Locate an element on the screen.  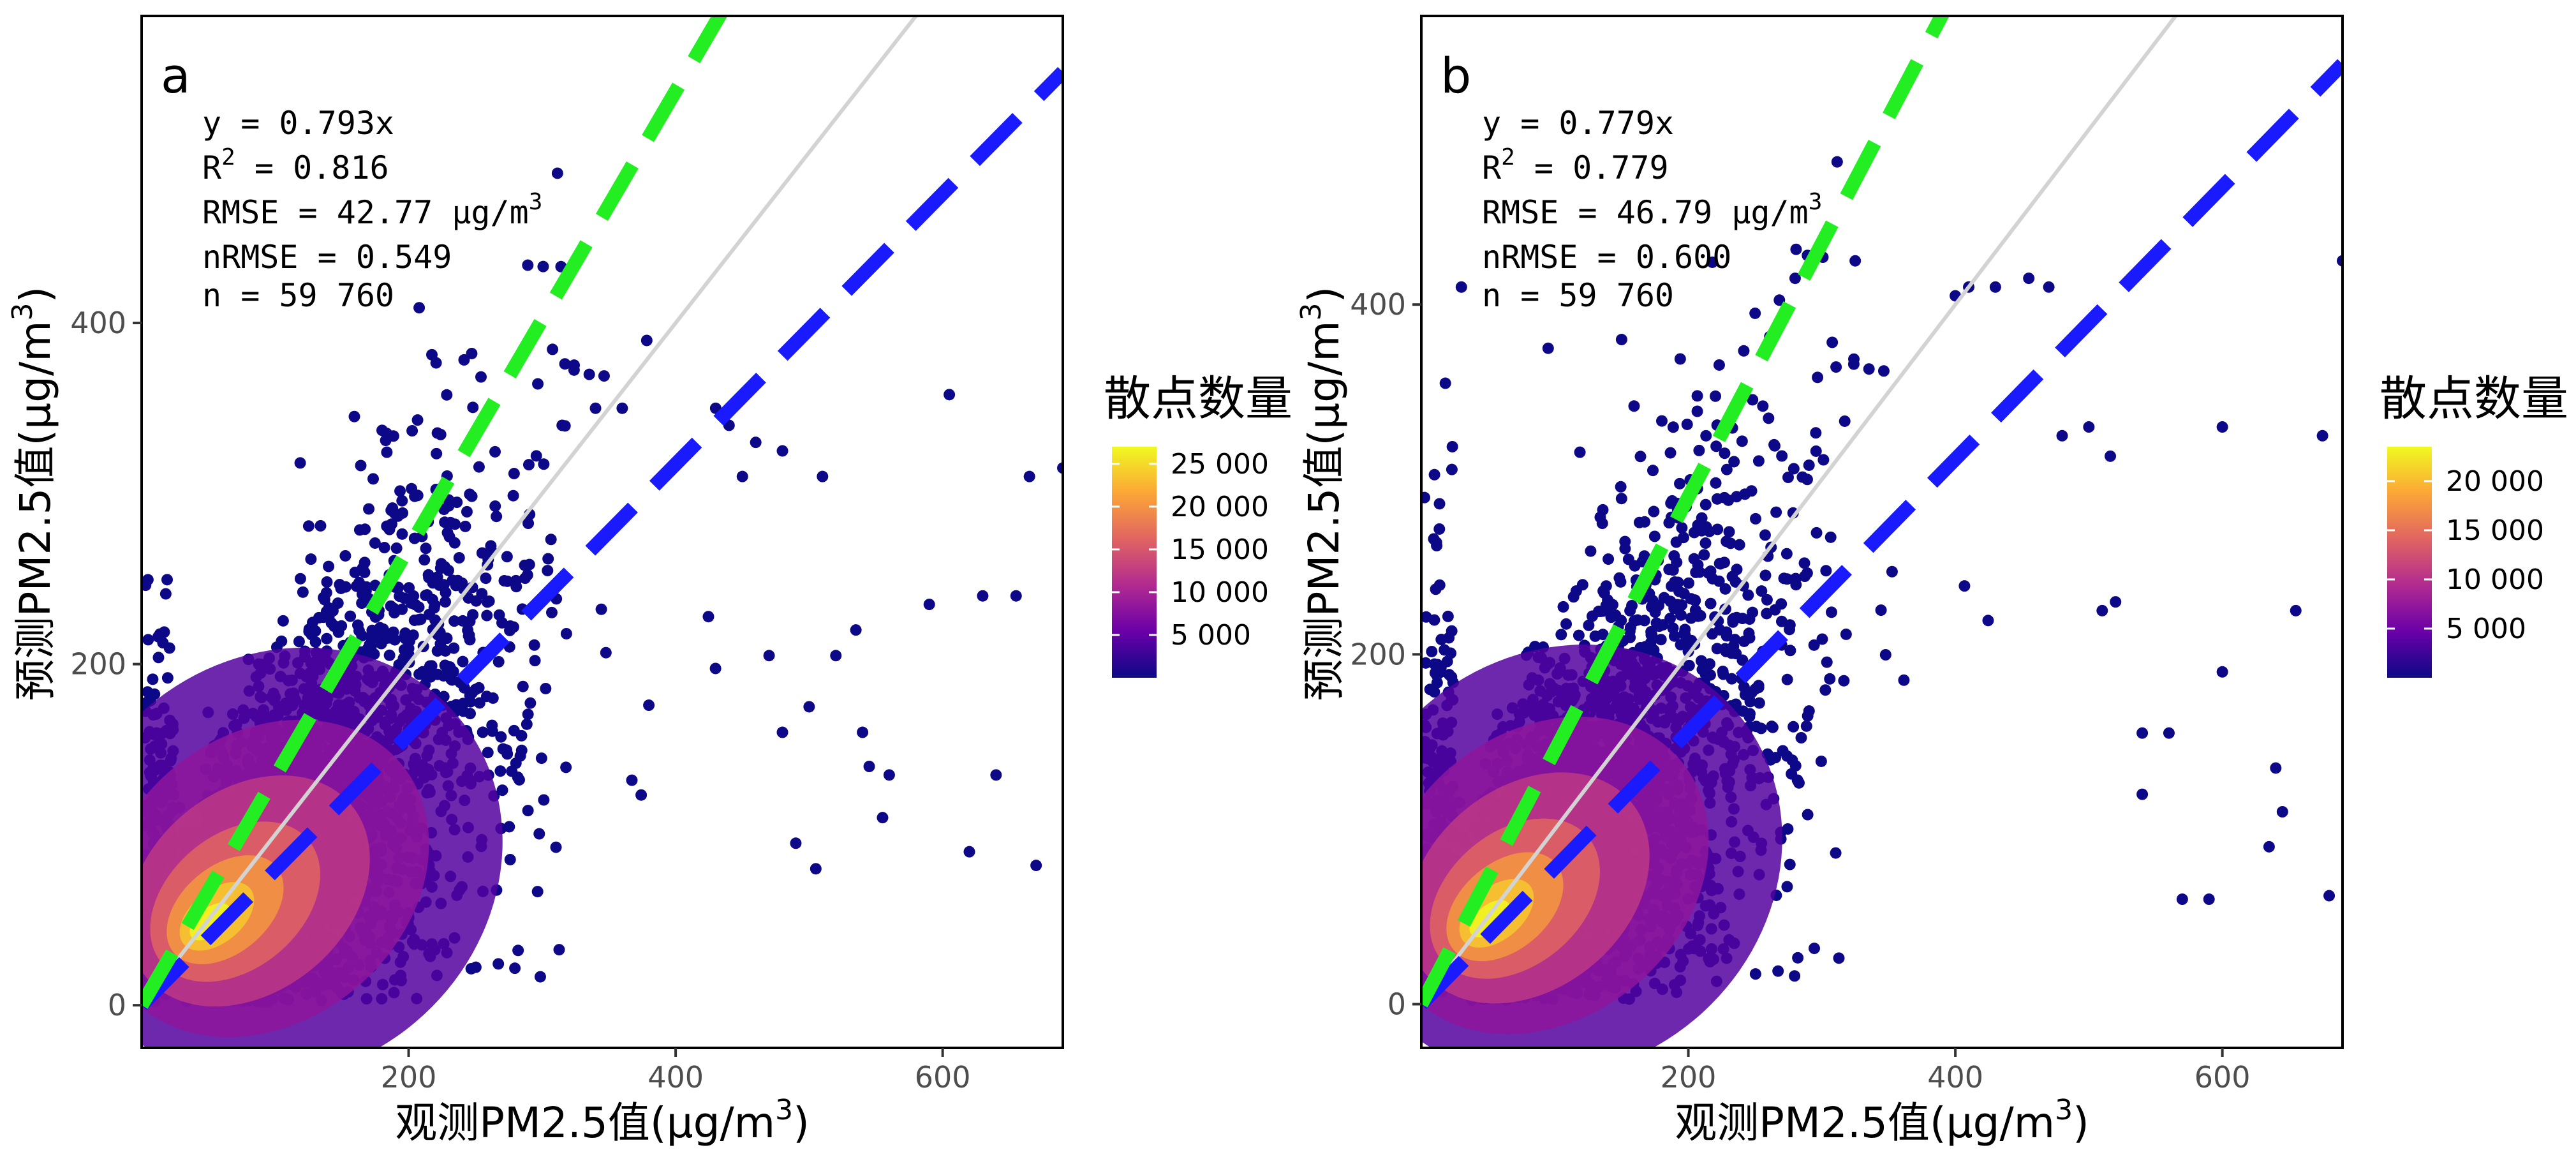
colorbar-tick-label: 10 000 is located at coordinates (1220, 592).